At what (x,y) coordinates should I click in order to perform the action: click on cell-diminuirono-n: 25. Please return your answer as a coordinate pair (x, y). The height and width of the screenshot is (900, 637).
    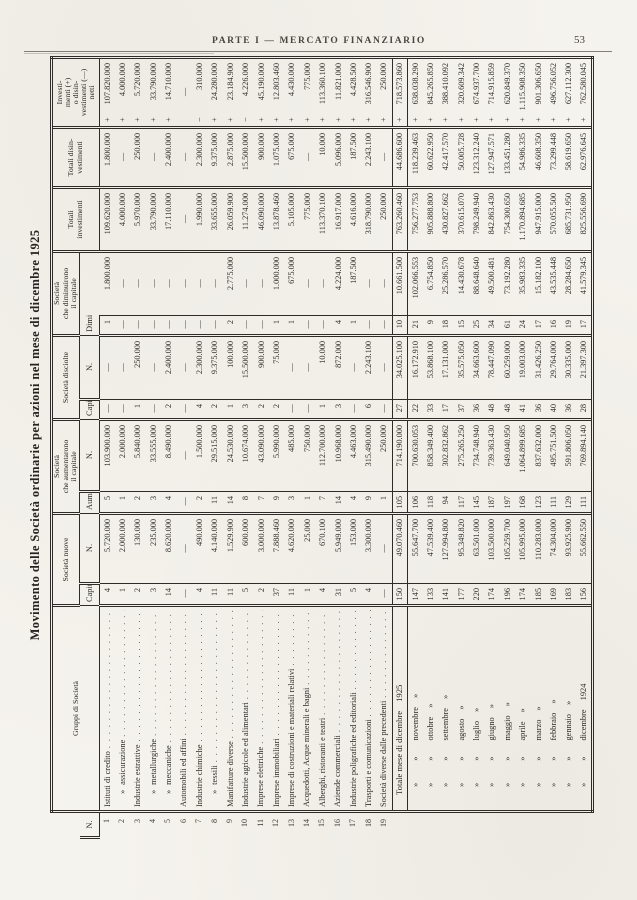
    Looking at the image, I should click on (477, 325).